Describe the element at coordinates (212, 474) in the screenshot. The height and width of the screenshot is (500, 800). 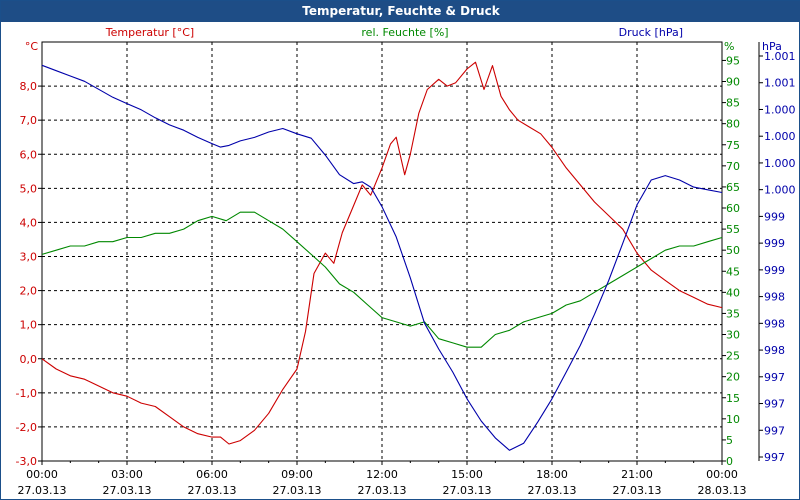
I see `x-tick-label-time: 06:00` at that location.